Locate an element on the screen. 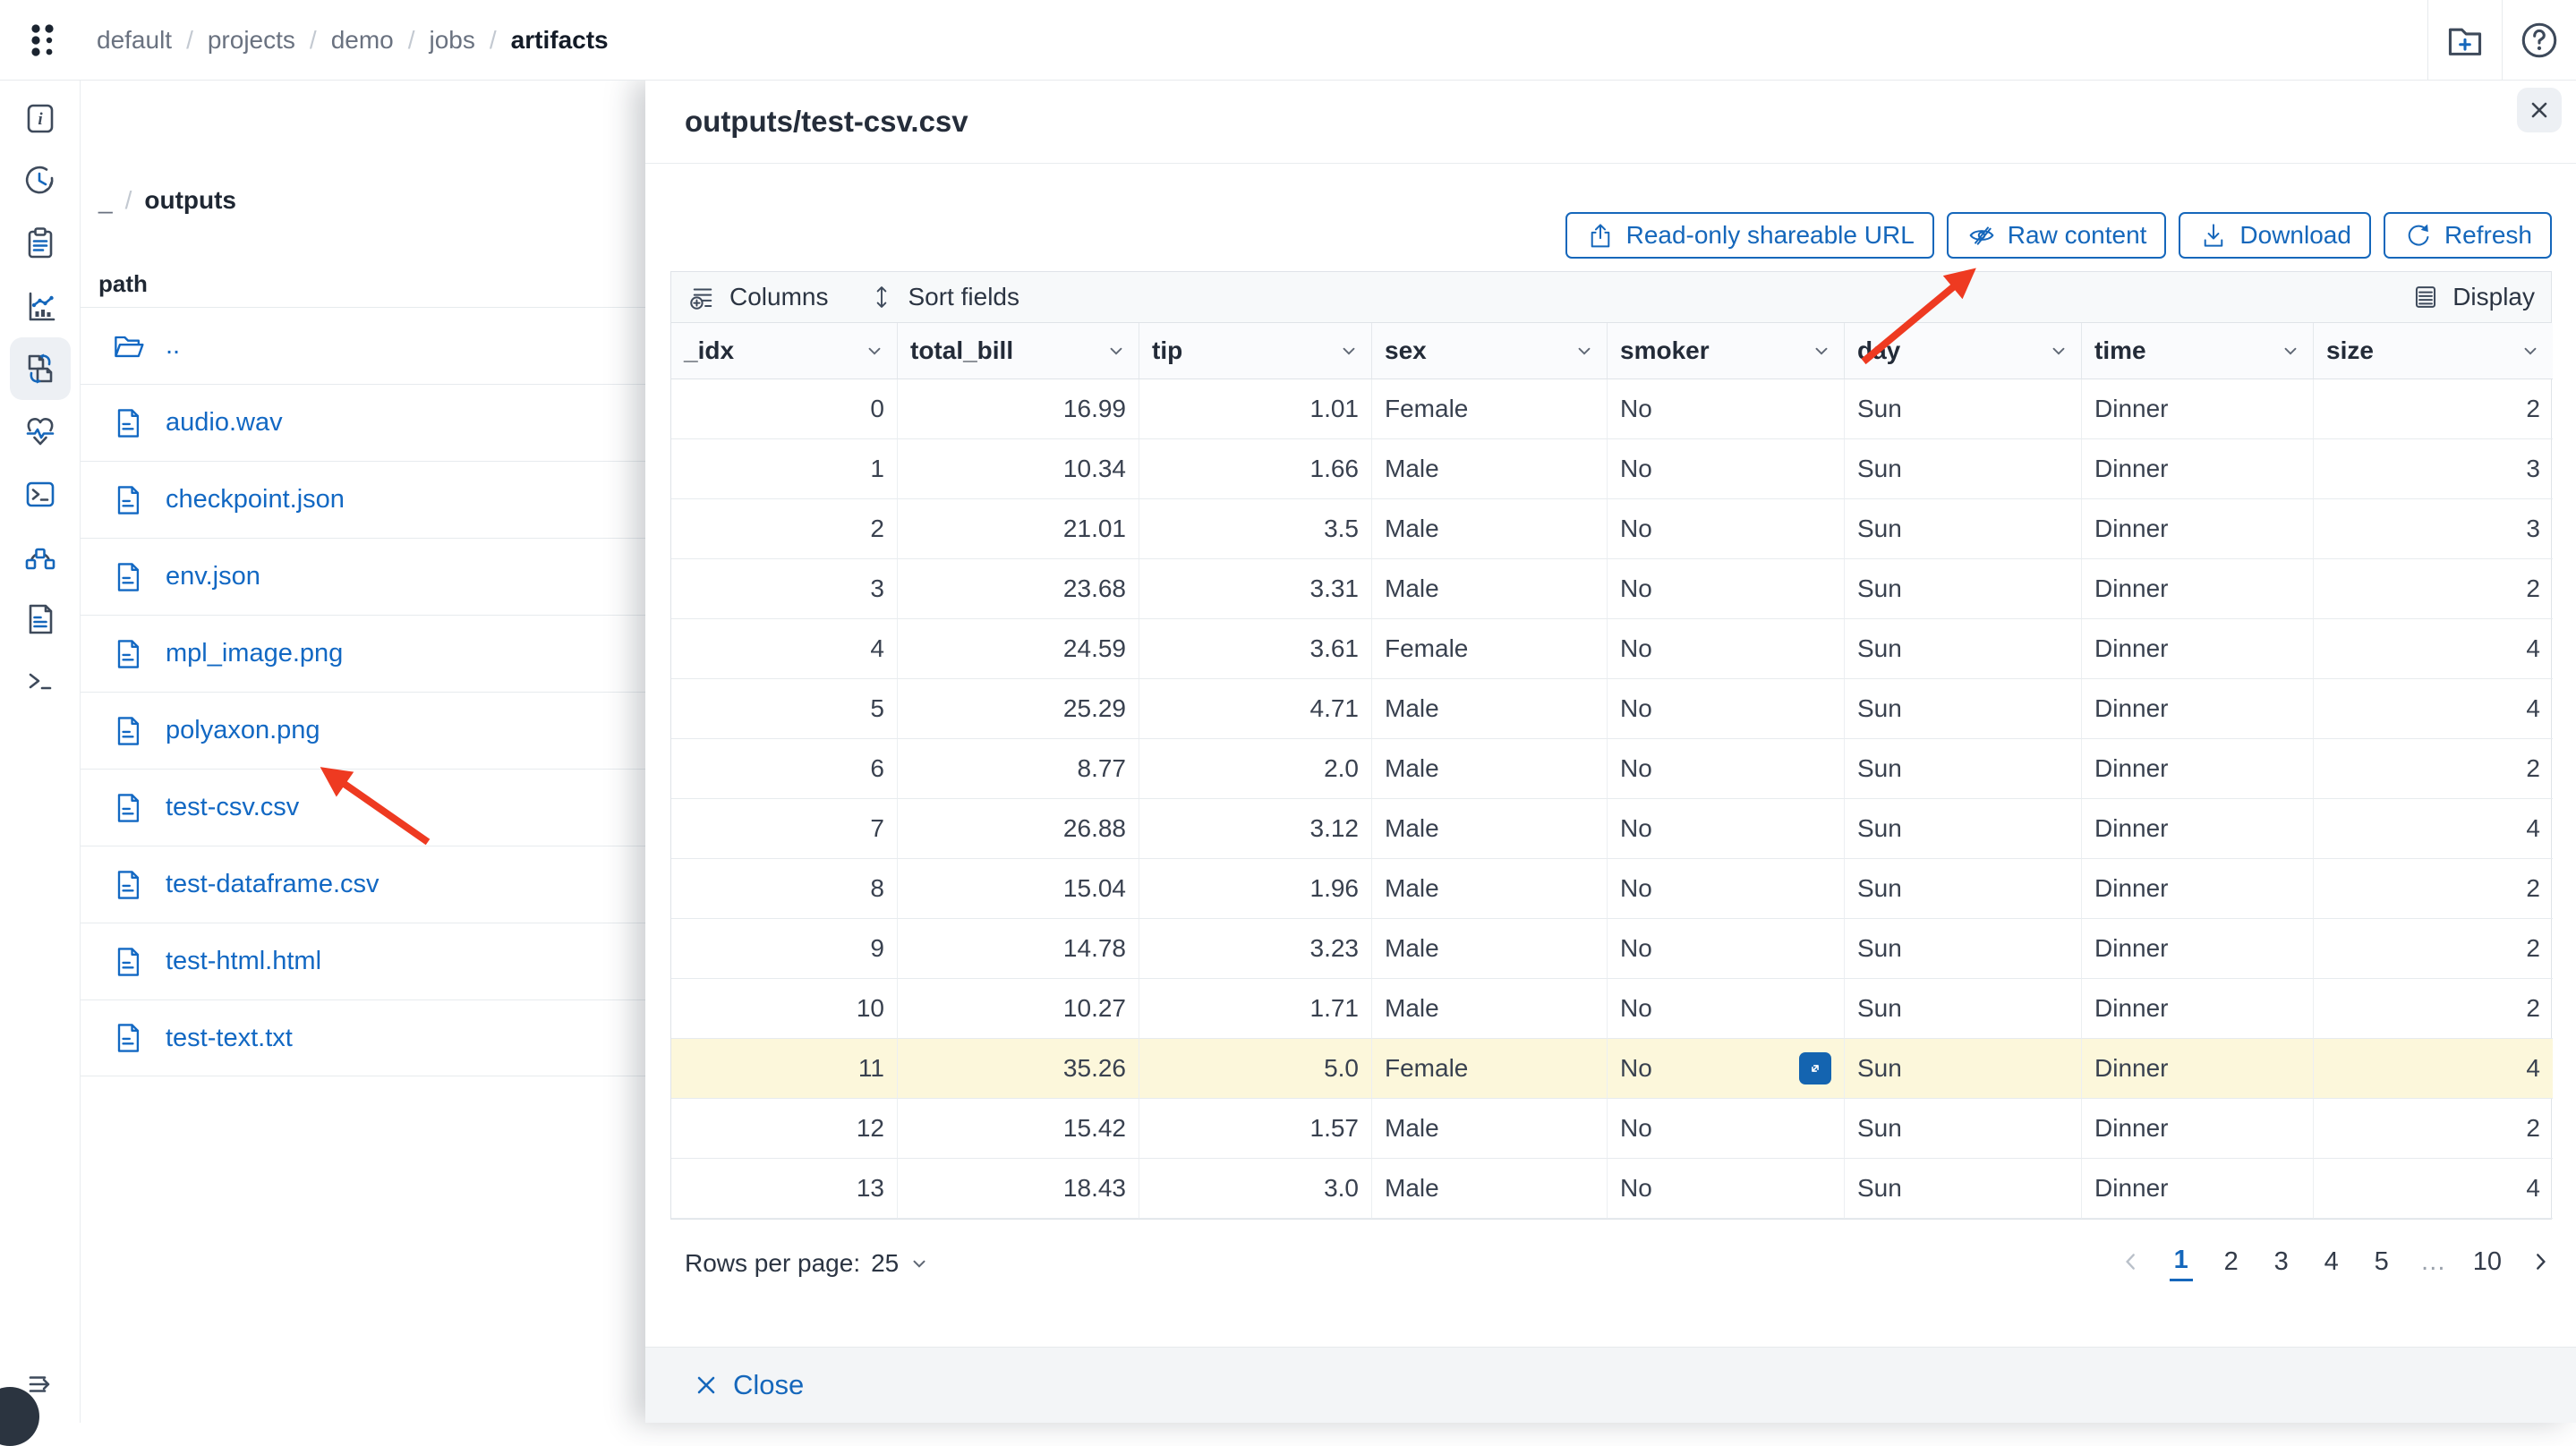 The image size is (2576, 1446). page-number-10: 10 is located at coordinates (2487, 1261).